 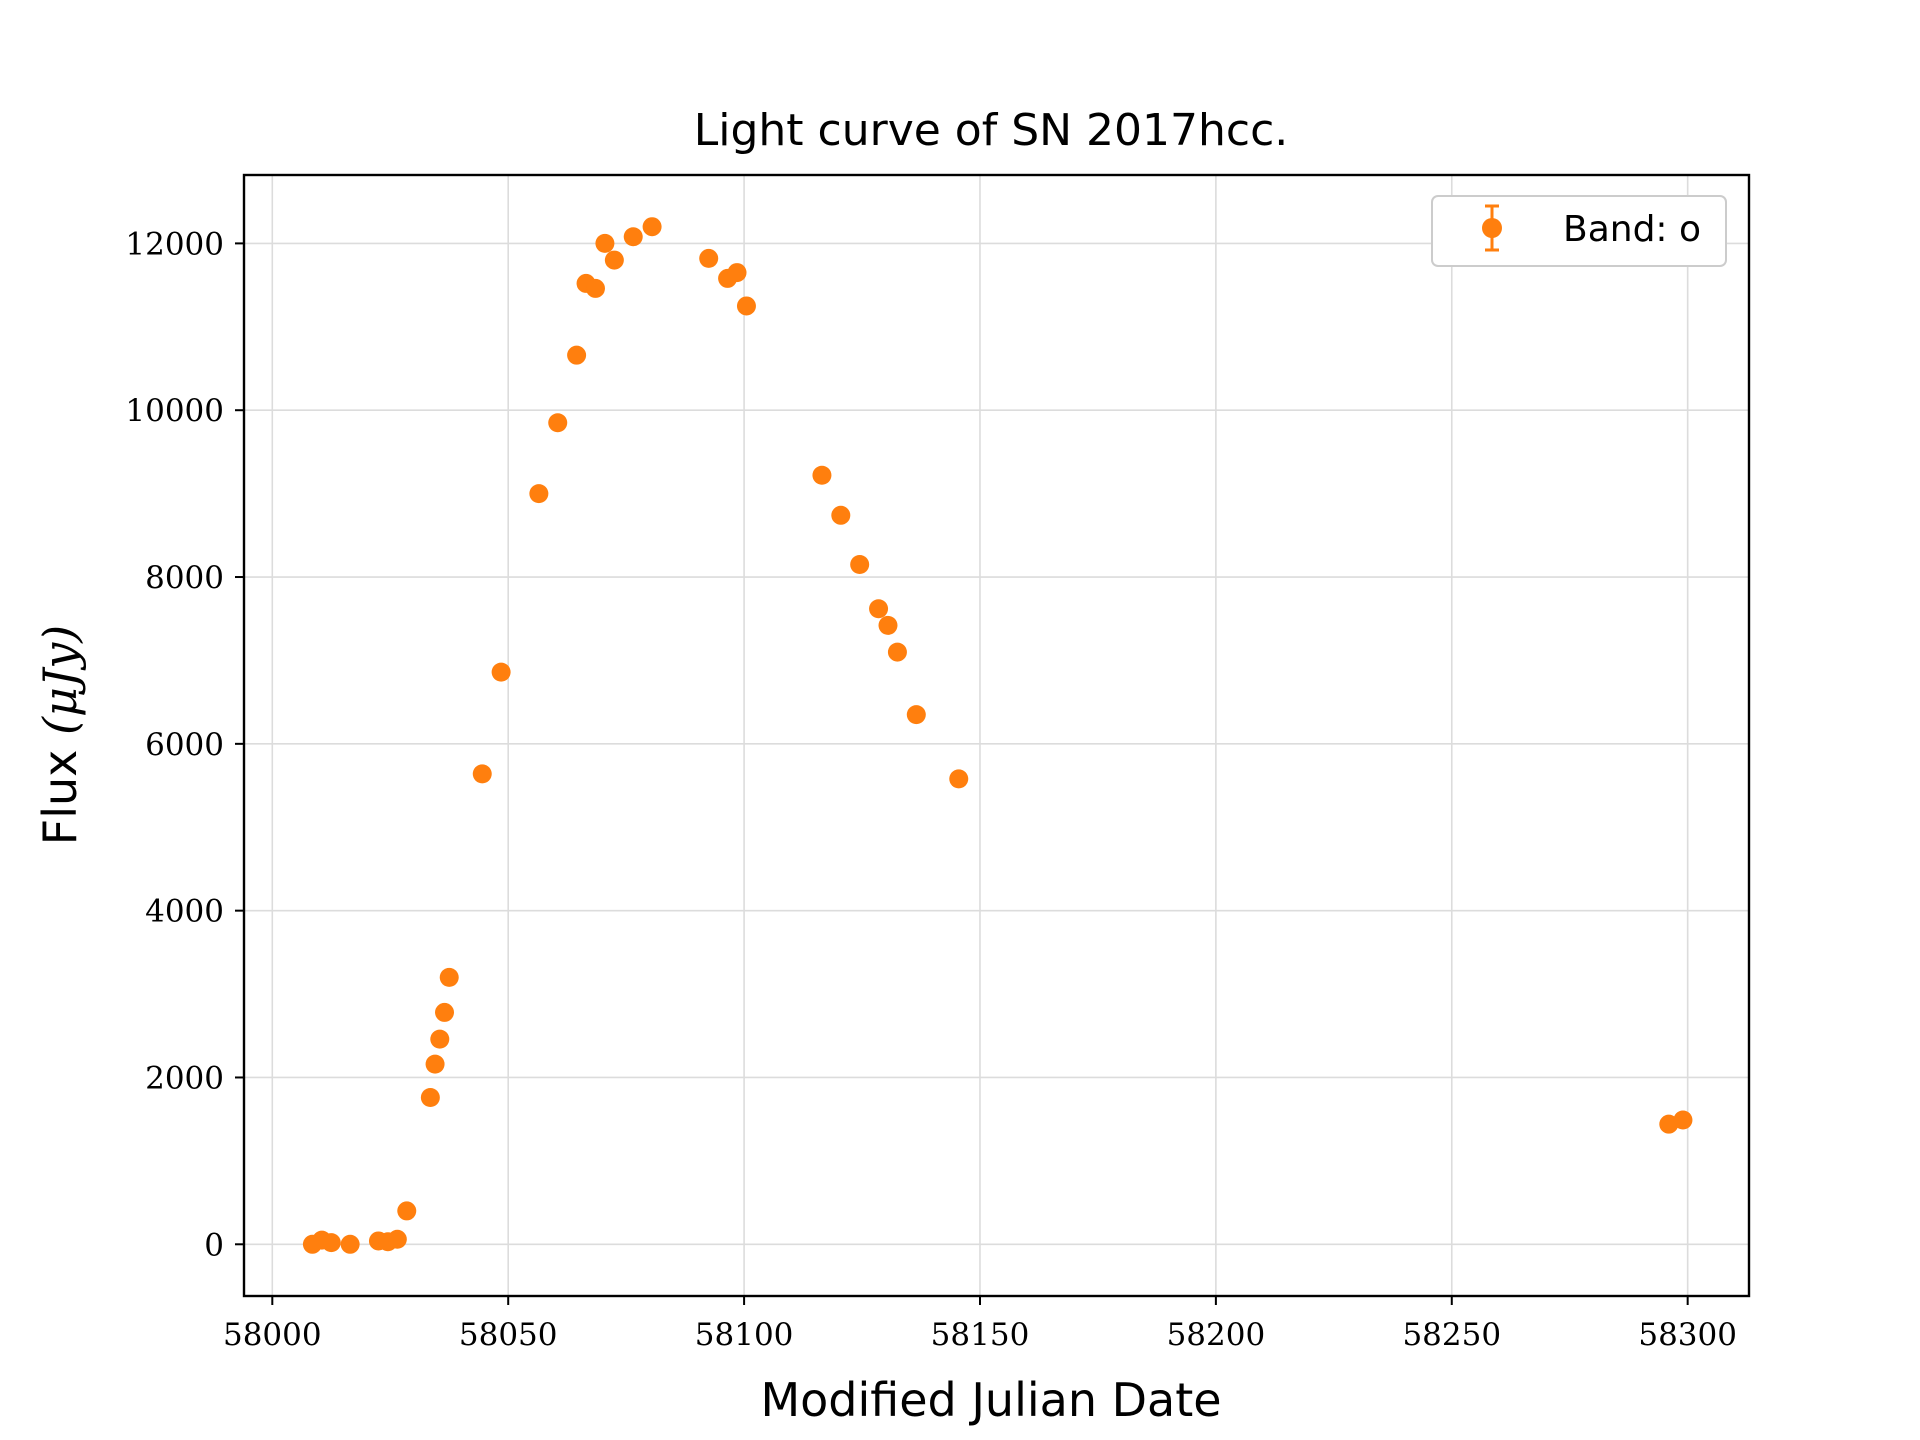 I want to click on x-tick-label: 58200, so click(x=1216, y=1335).